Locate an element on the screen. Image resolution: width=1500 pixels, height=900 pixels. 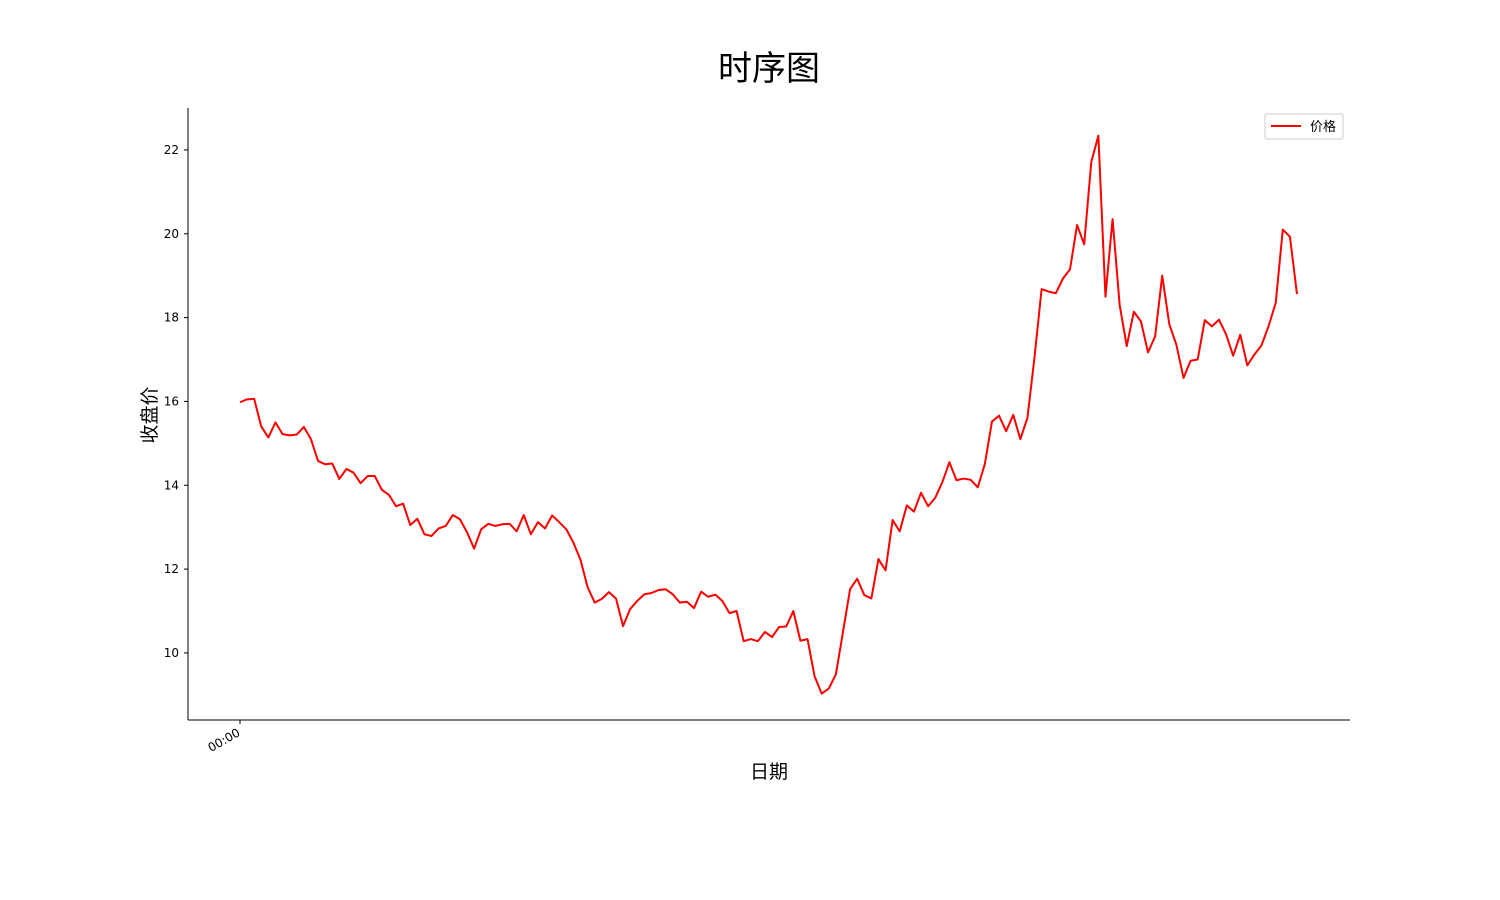
y-ticks: 10 12 14 16 18 20 22 is located at coordinates (176, 401).